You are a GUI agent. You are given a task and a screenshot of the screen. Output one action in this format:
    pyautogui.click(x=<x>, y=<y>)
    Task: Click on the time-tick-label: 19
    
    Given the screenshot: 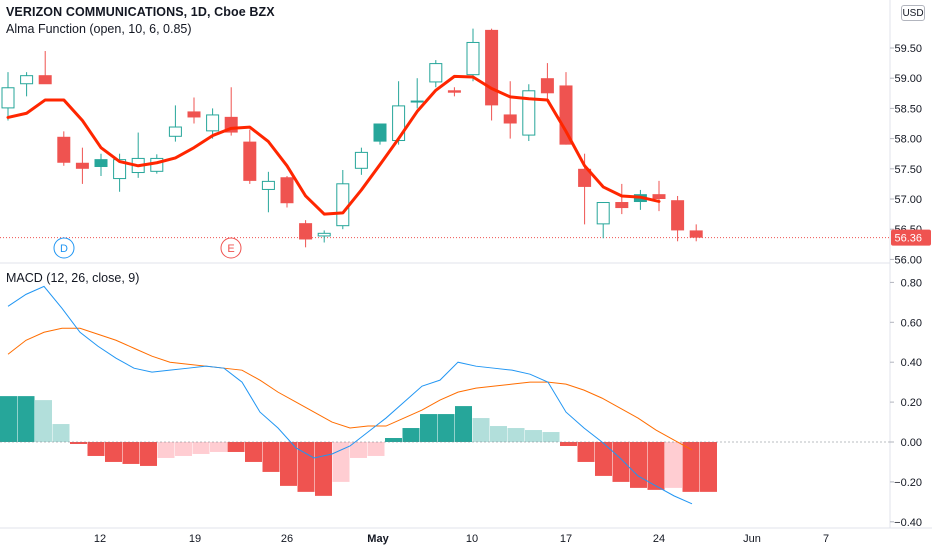 What is the action you would take?
    pyautogui.click(x=195, y=539)
    